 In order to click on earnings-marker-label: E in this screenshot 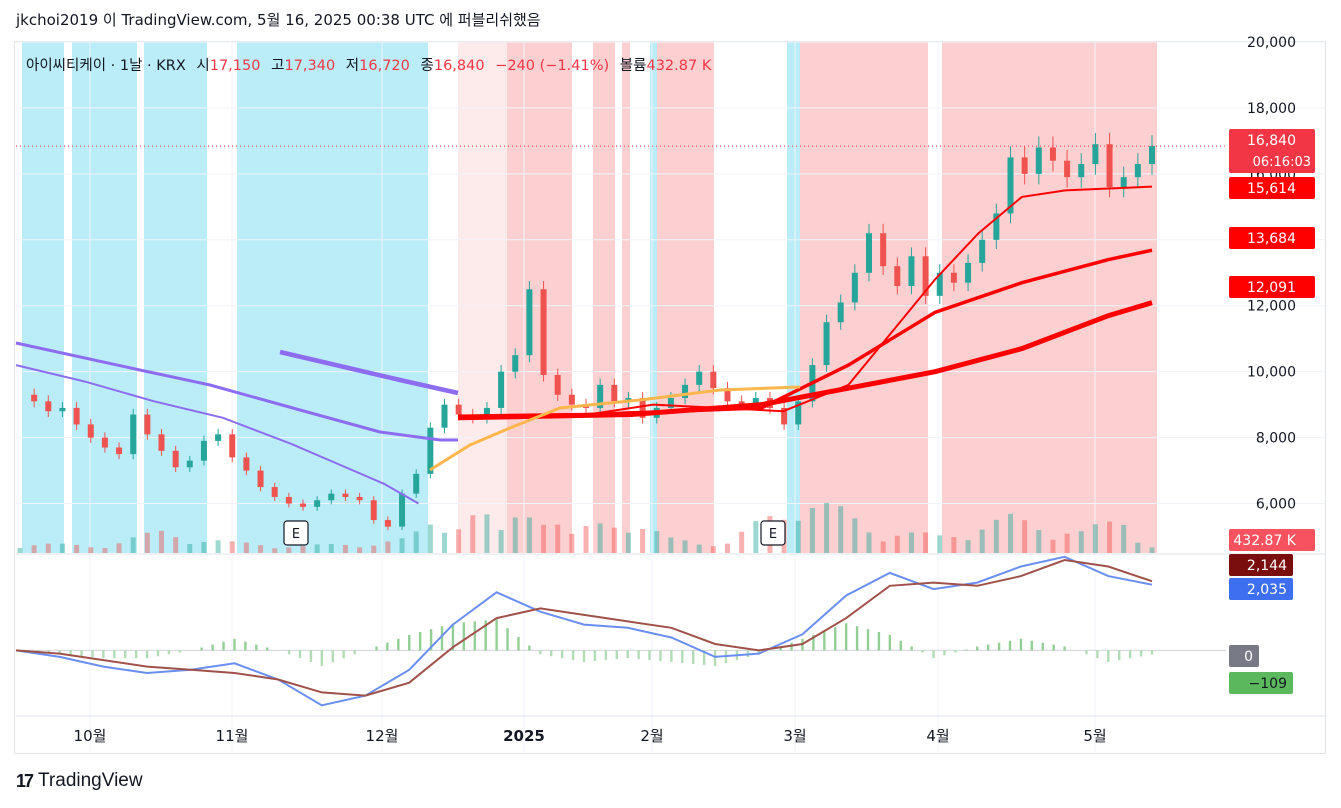, I will do `click(773, 534)`.